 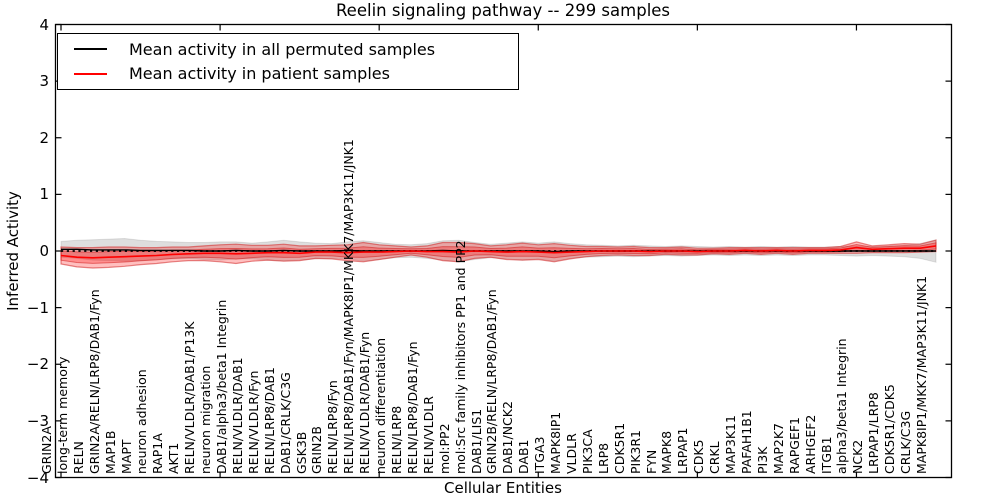 I want to click on x-category-label: GRIN2B/RELN/LRP8/DAB1/Fyn, so click(x=492, y=381).